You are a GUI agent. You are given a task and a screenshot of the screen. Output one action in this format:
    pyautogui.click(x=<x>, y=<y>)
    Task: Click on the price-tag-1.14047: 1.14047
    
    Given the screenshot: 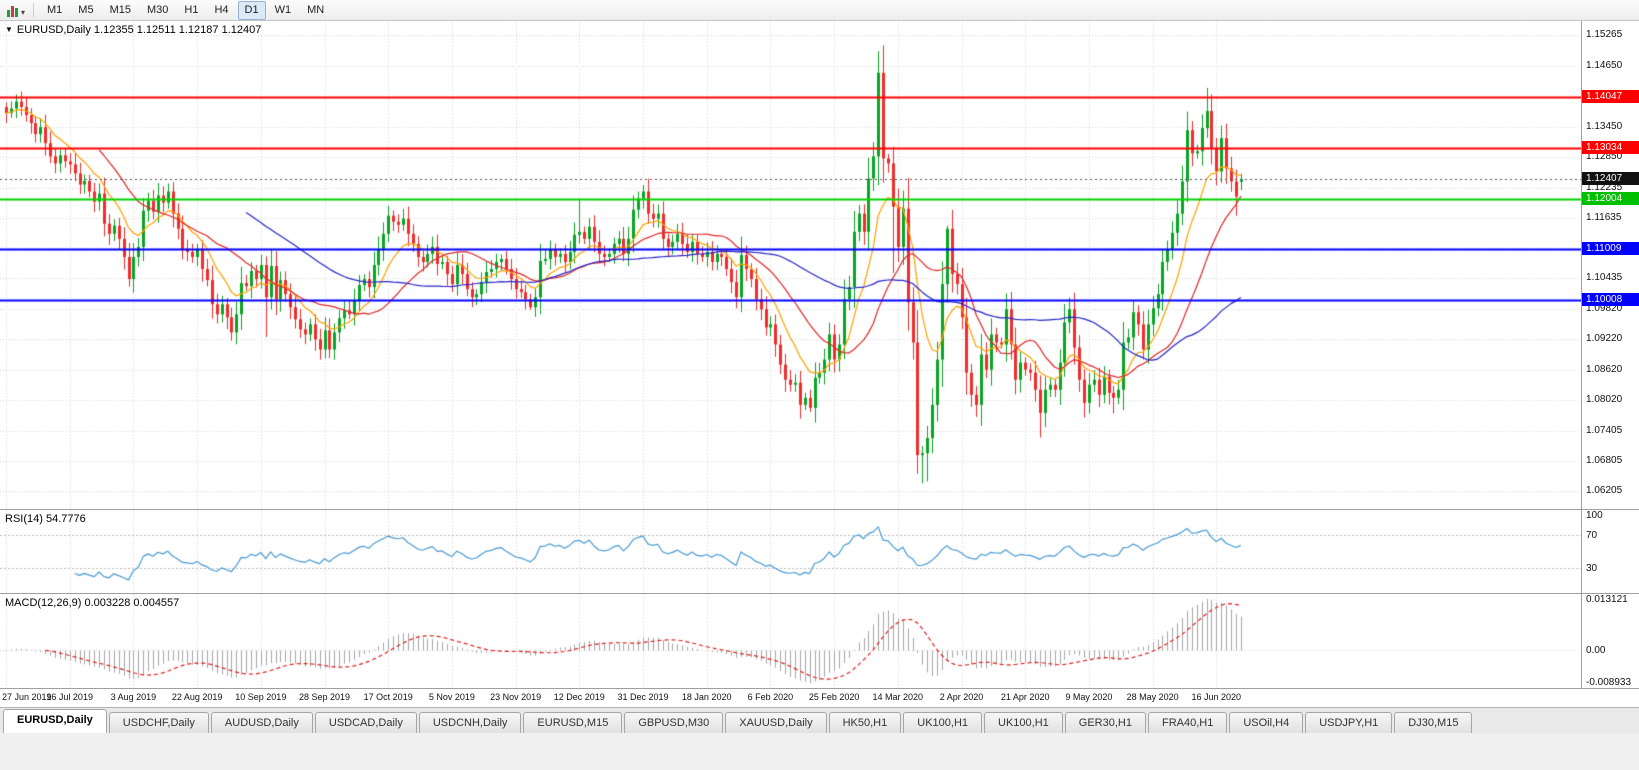 What is the action you would take?
    pyautogui.click(x=1610, y=96)
    